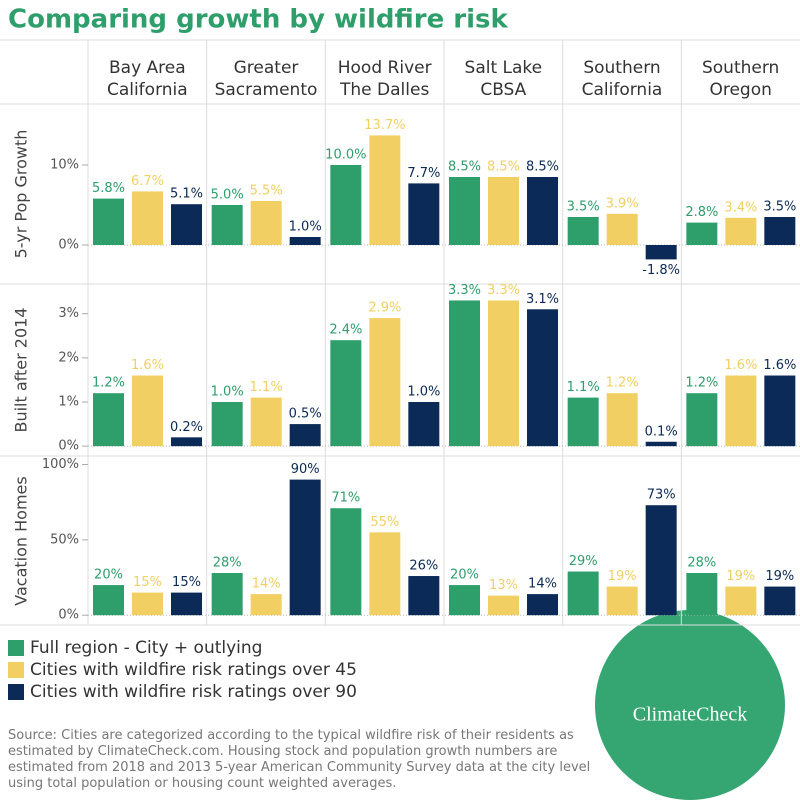  I want to click on value-label: 5.1%, so click(186, 194).